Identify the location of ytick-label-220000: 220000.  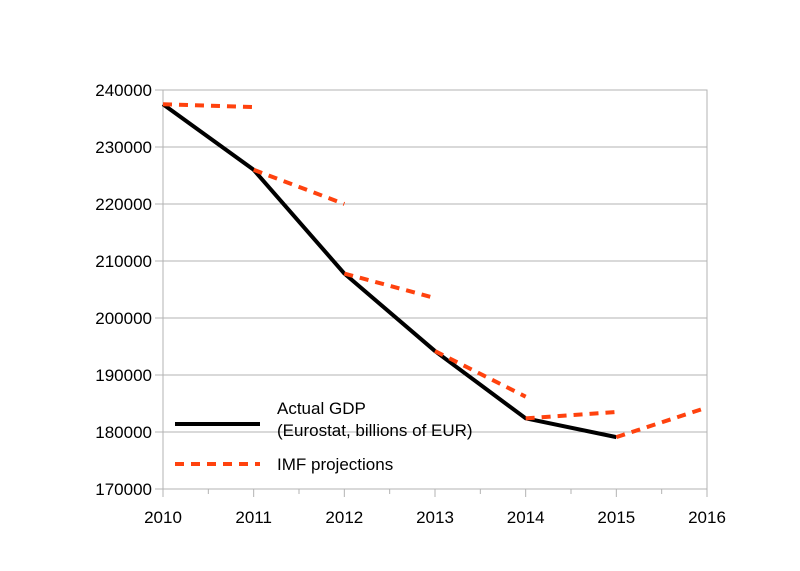
(123, 204).